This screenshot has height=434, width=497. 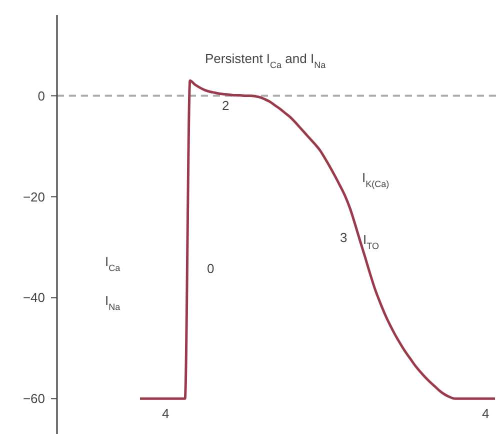 What do you see at coordinates (33, 196) in the screenshot?
I see `y-tick-label: −20` at bounding box center [33, 196].